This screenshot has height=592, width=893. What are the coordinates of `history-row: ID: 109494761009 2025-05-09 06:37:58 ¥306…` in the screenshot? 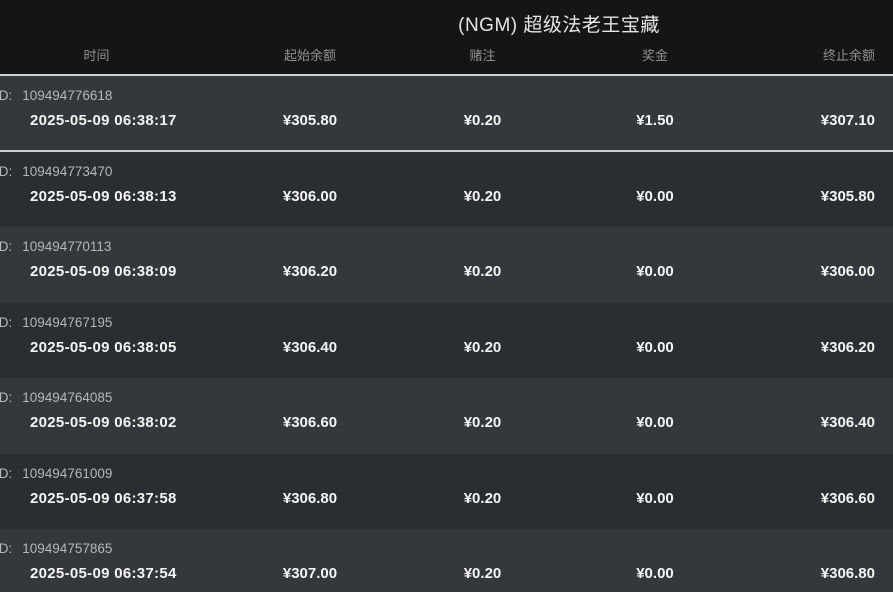 It's located at (446, 491).